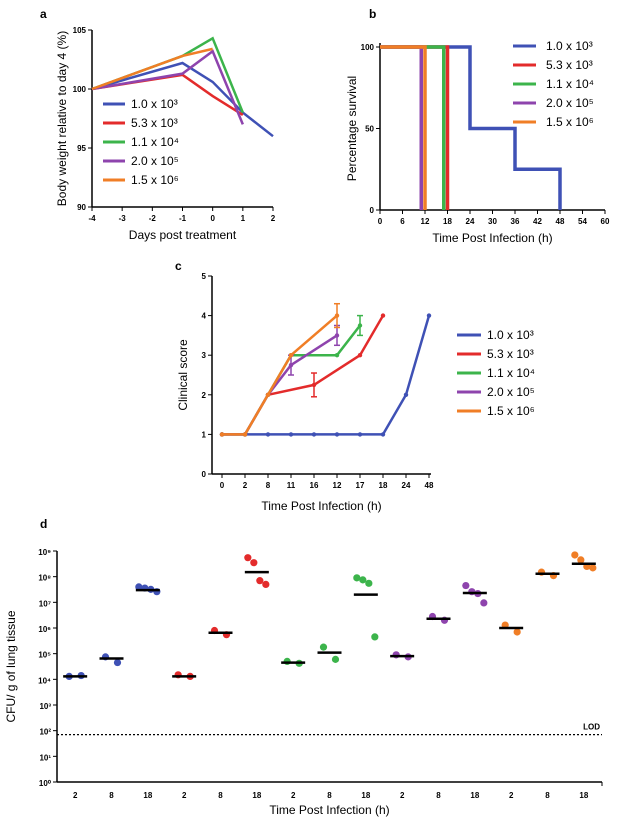 The width and height of the screenshot is (636, 824). What do you see at coordinates (380, 221) in the screenshot?
I see `x-tick-label-b: 0` at bounding box center [380, 221].